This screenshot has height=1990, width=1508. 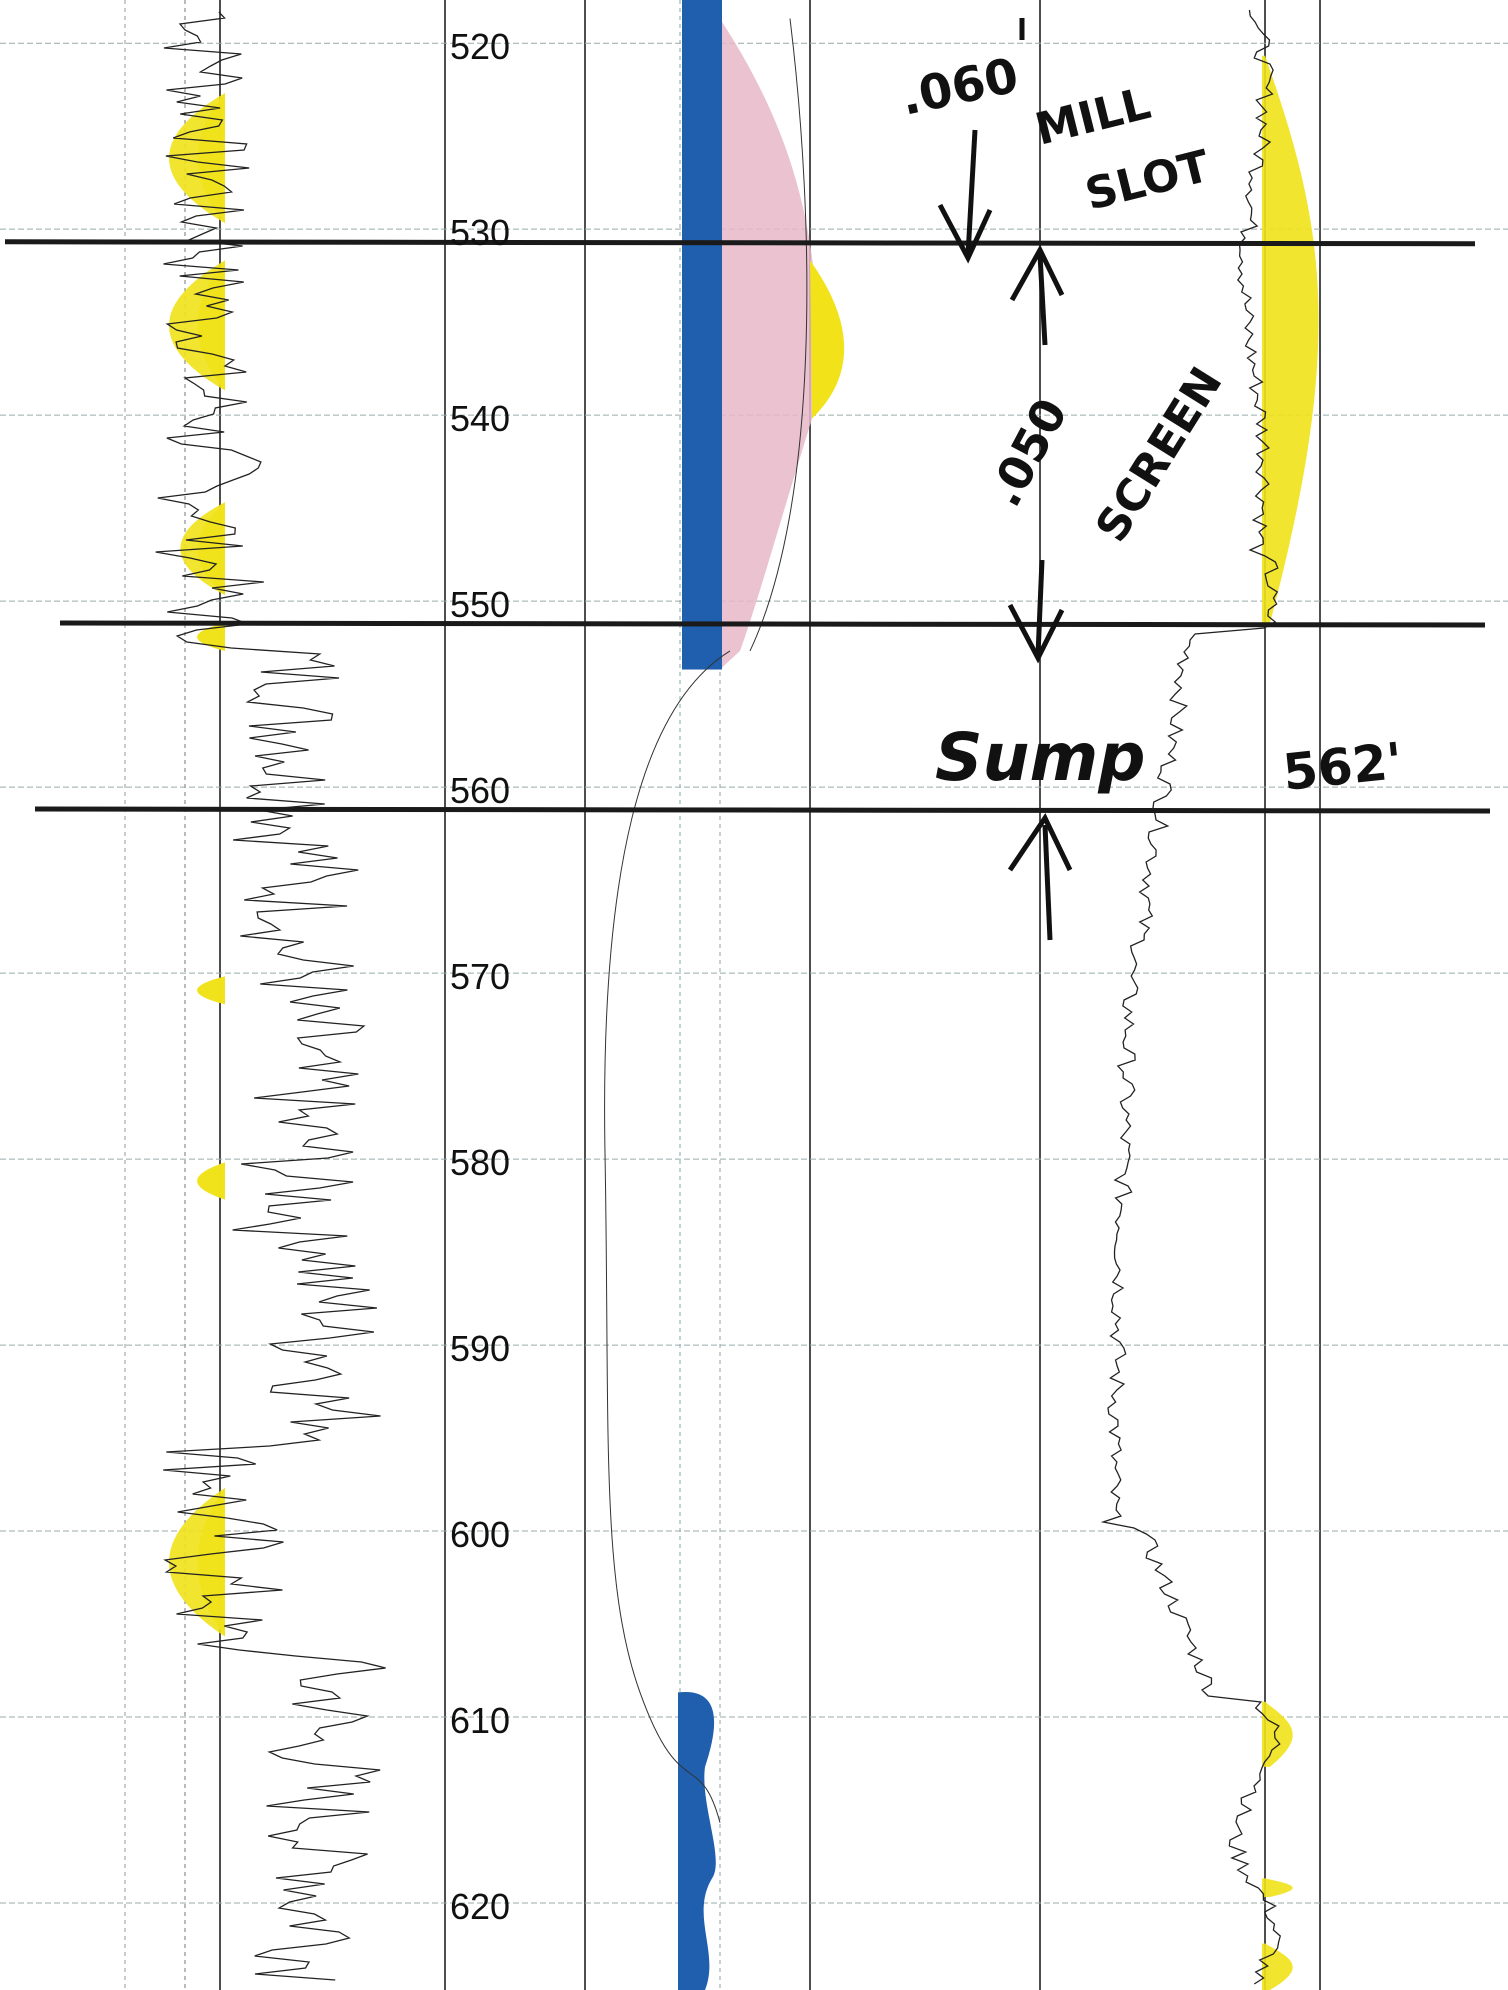 I want to click on track3-curve, so click(x=1190, y=997).